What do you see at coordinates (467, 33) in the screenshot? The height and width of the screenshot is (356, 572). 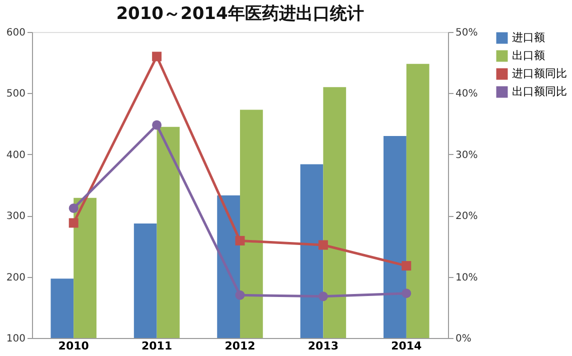 I see `y2-tick-label: 50%` at bounding box center [467, 33].